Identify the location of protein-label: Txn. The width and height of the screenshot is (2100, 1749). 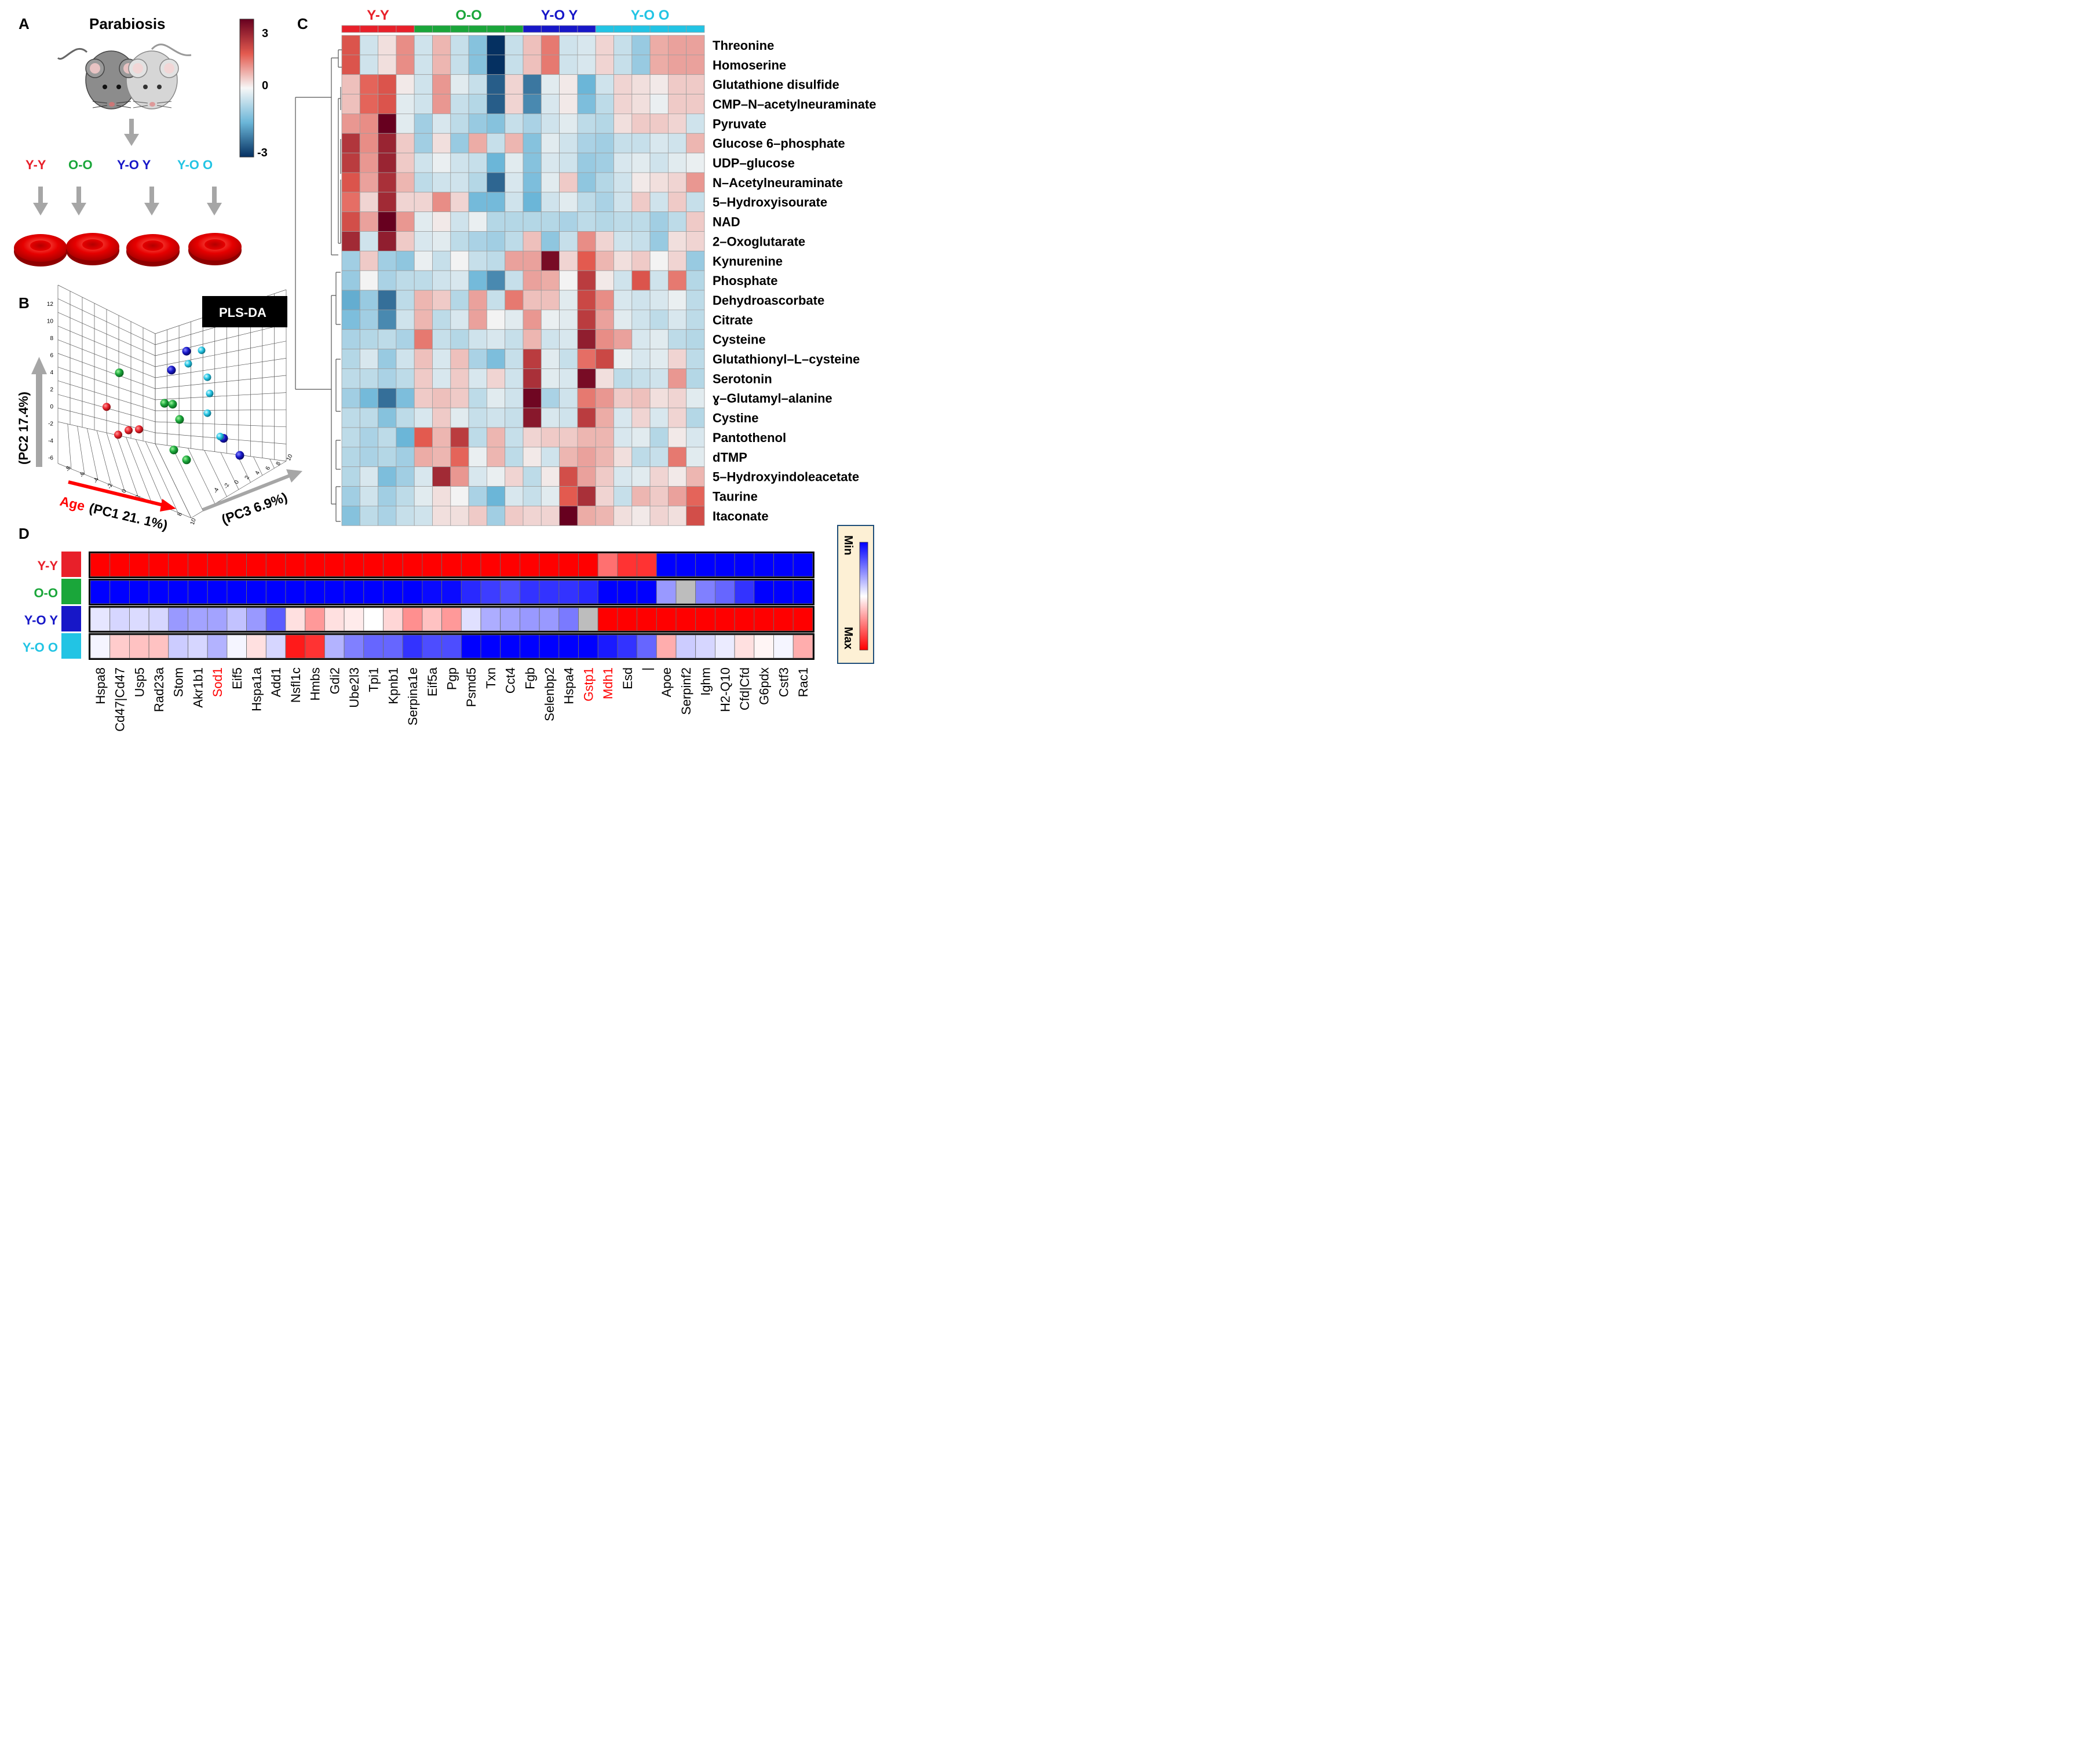
(491, 678).